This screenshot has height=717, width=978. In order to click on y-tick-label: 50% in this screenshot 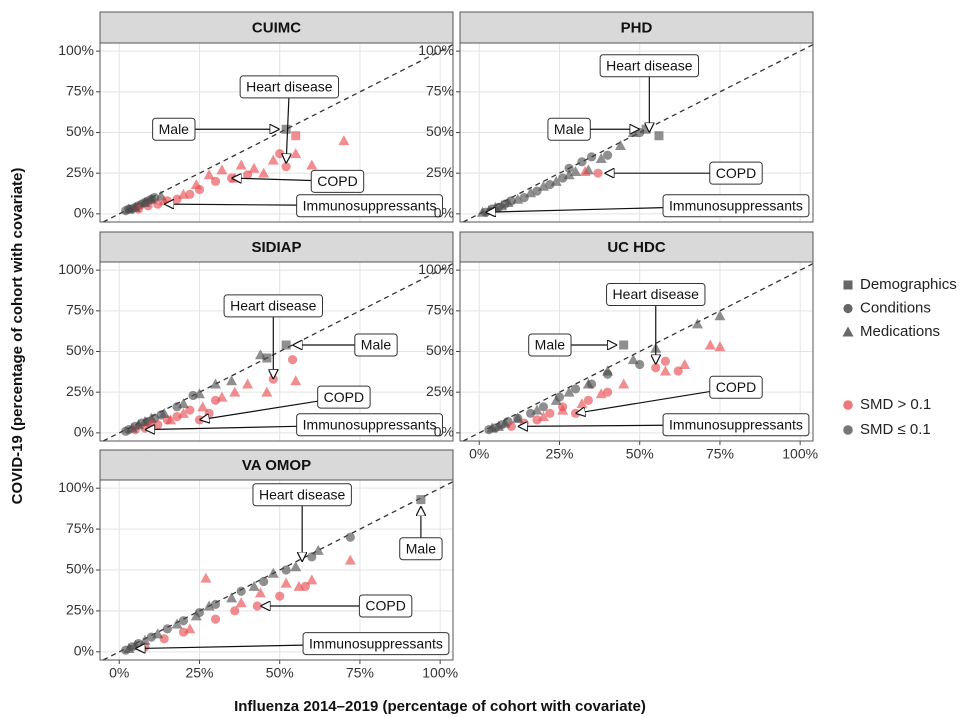, I will do `click(80, 569)`.